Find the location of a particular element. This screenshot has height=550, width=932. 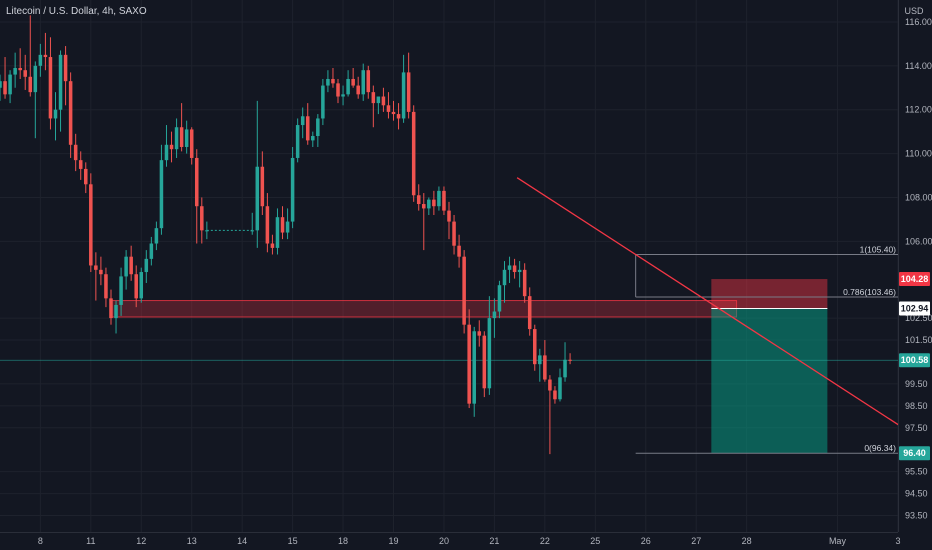

time-tick-label: 14 is located at coordinates (242, 541).